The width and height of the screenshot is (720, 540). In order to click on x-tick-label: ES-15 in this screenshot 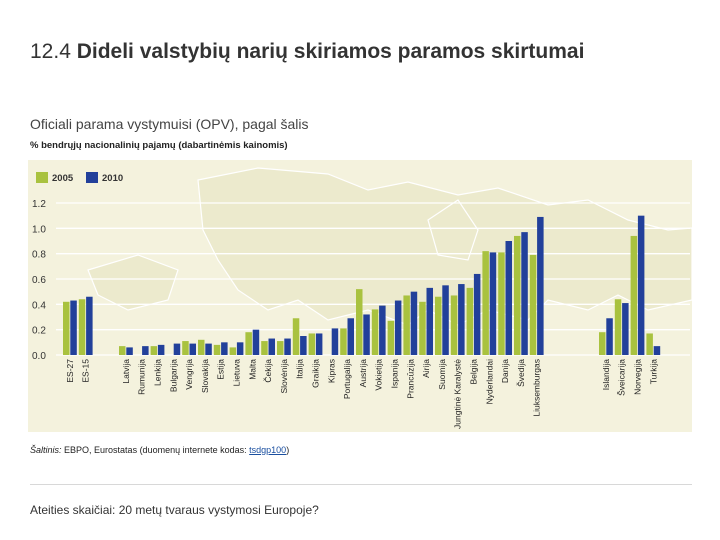, I will do `click(86, 371)`.